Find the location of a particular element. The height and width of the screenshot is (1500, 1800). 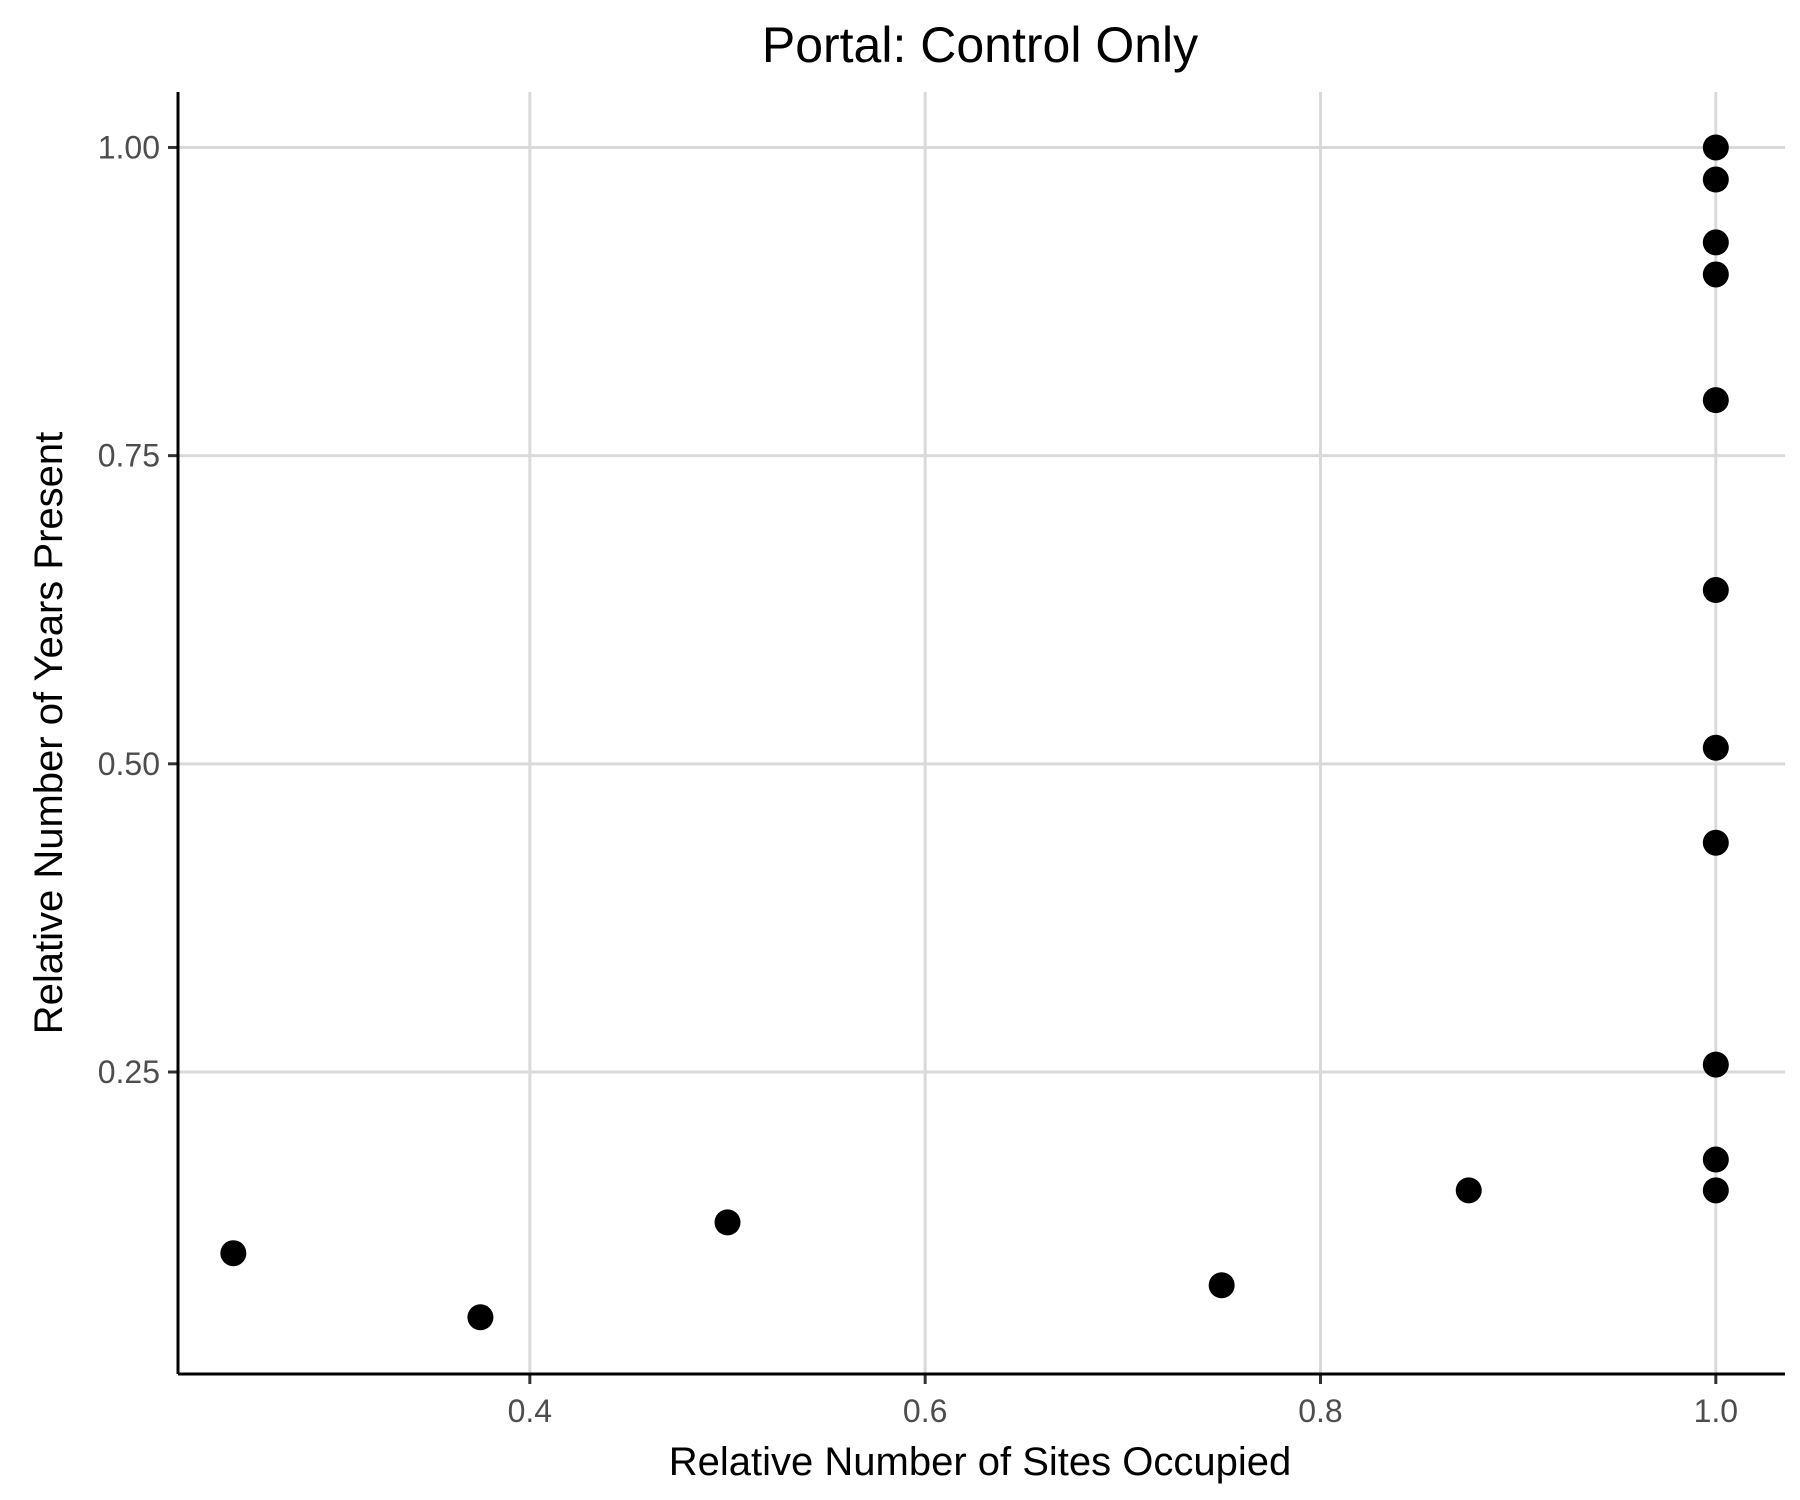

y-axis-title: Relative Number of Years Present is located at coordinates (49, 733).